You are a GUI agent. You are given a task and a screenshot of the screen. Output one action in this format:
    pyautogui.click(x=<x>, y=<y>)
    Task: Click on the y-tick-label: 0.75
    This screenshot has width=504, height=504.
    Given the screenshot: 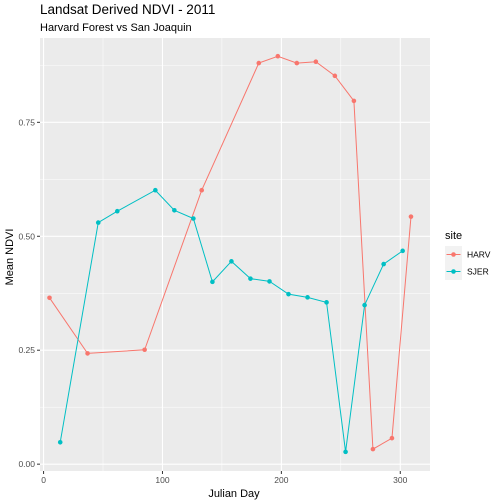 What is the action you would take?
    pyautogui.click(x=26, y=122)
    